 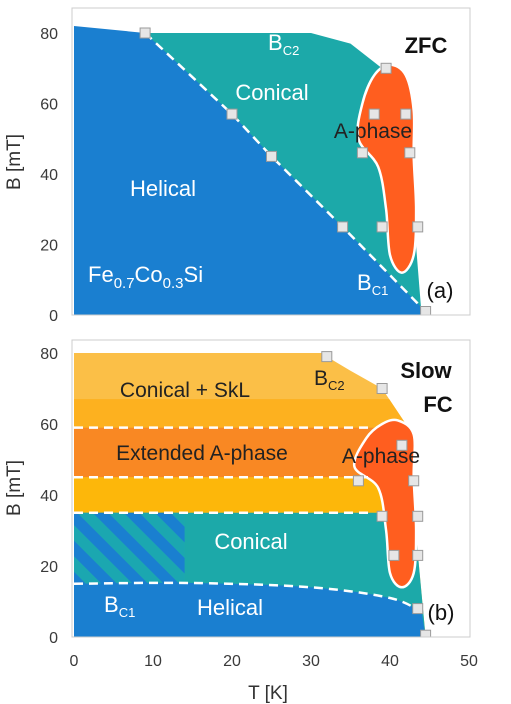 What do you see at coordinates (311, 661) in the screenshot?
I see `xtick-30: 30` at bounding box center [311, 661].